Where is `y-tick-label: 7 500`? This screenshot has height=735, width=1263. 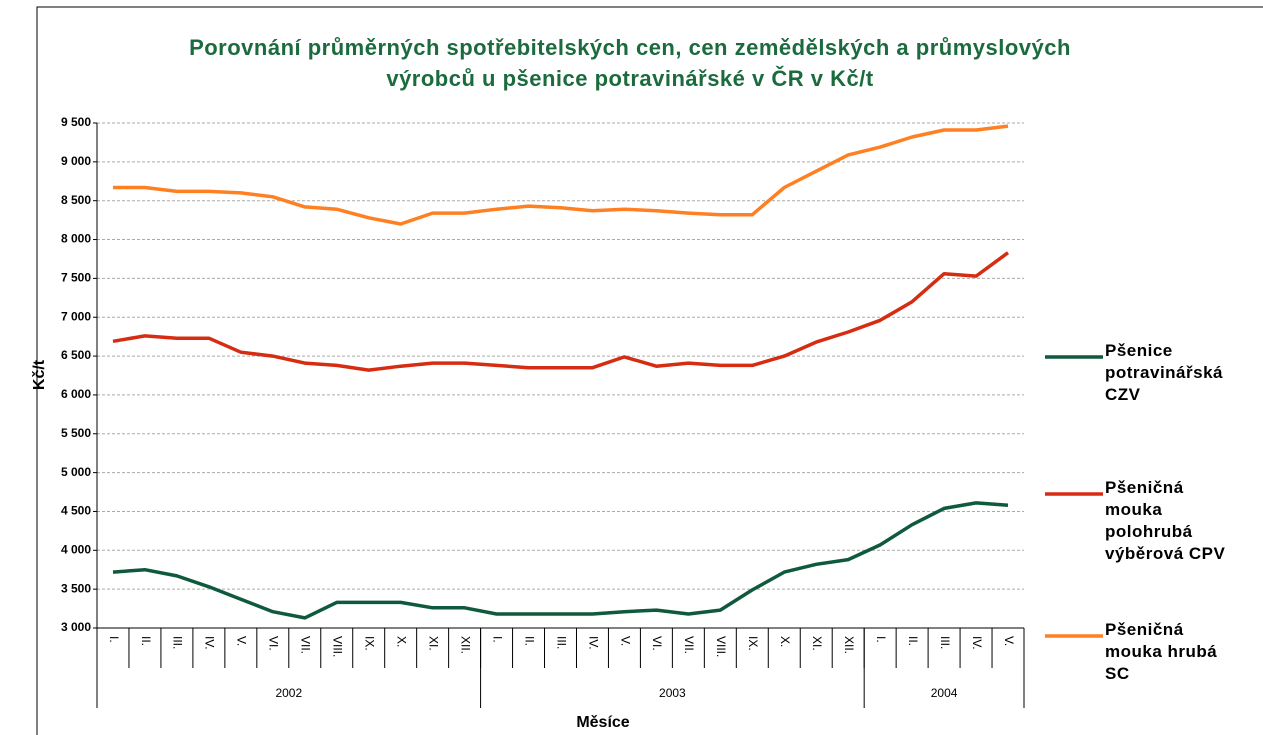
y-tick-label: 7 500 is located at coordinates (76, 278).